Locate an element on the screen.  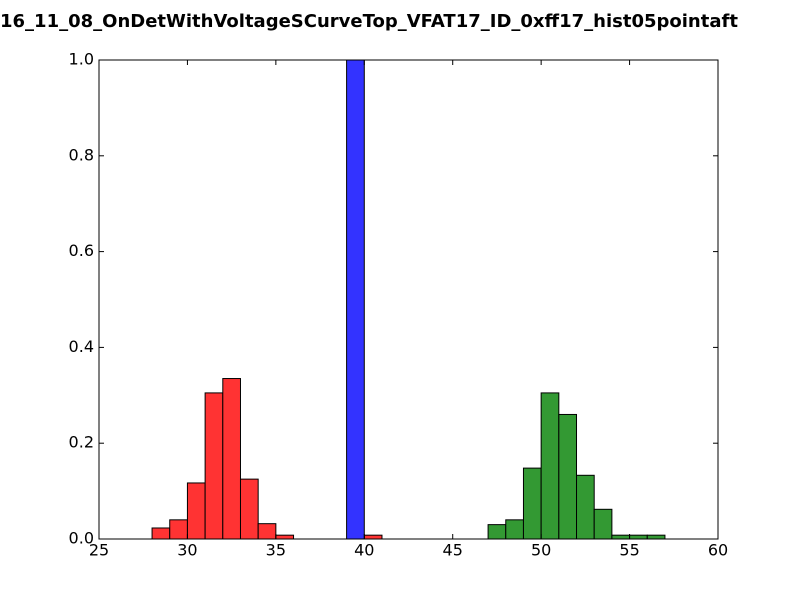
x-tick-label: 35 is located at coordinates (276, 550).